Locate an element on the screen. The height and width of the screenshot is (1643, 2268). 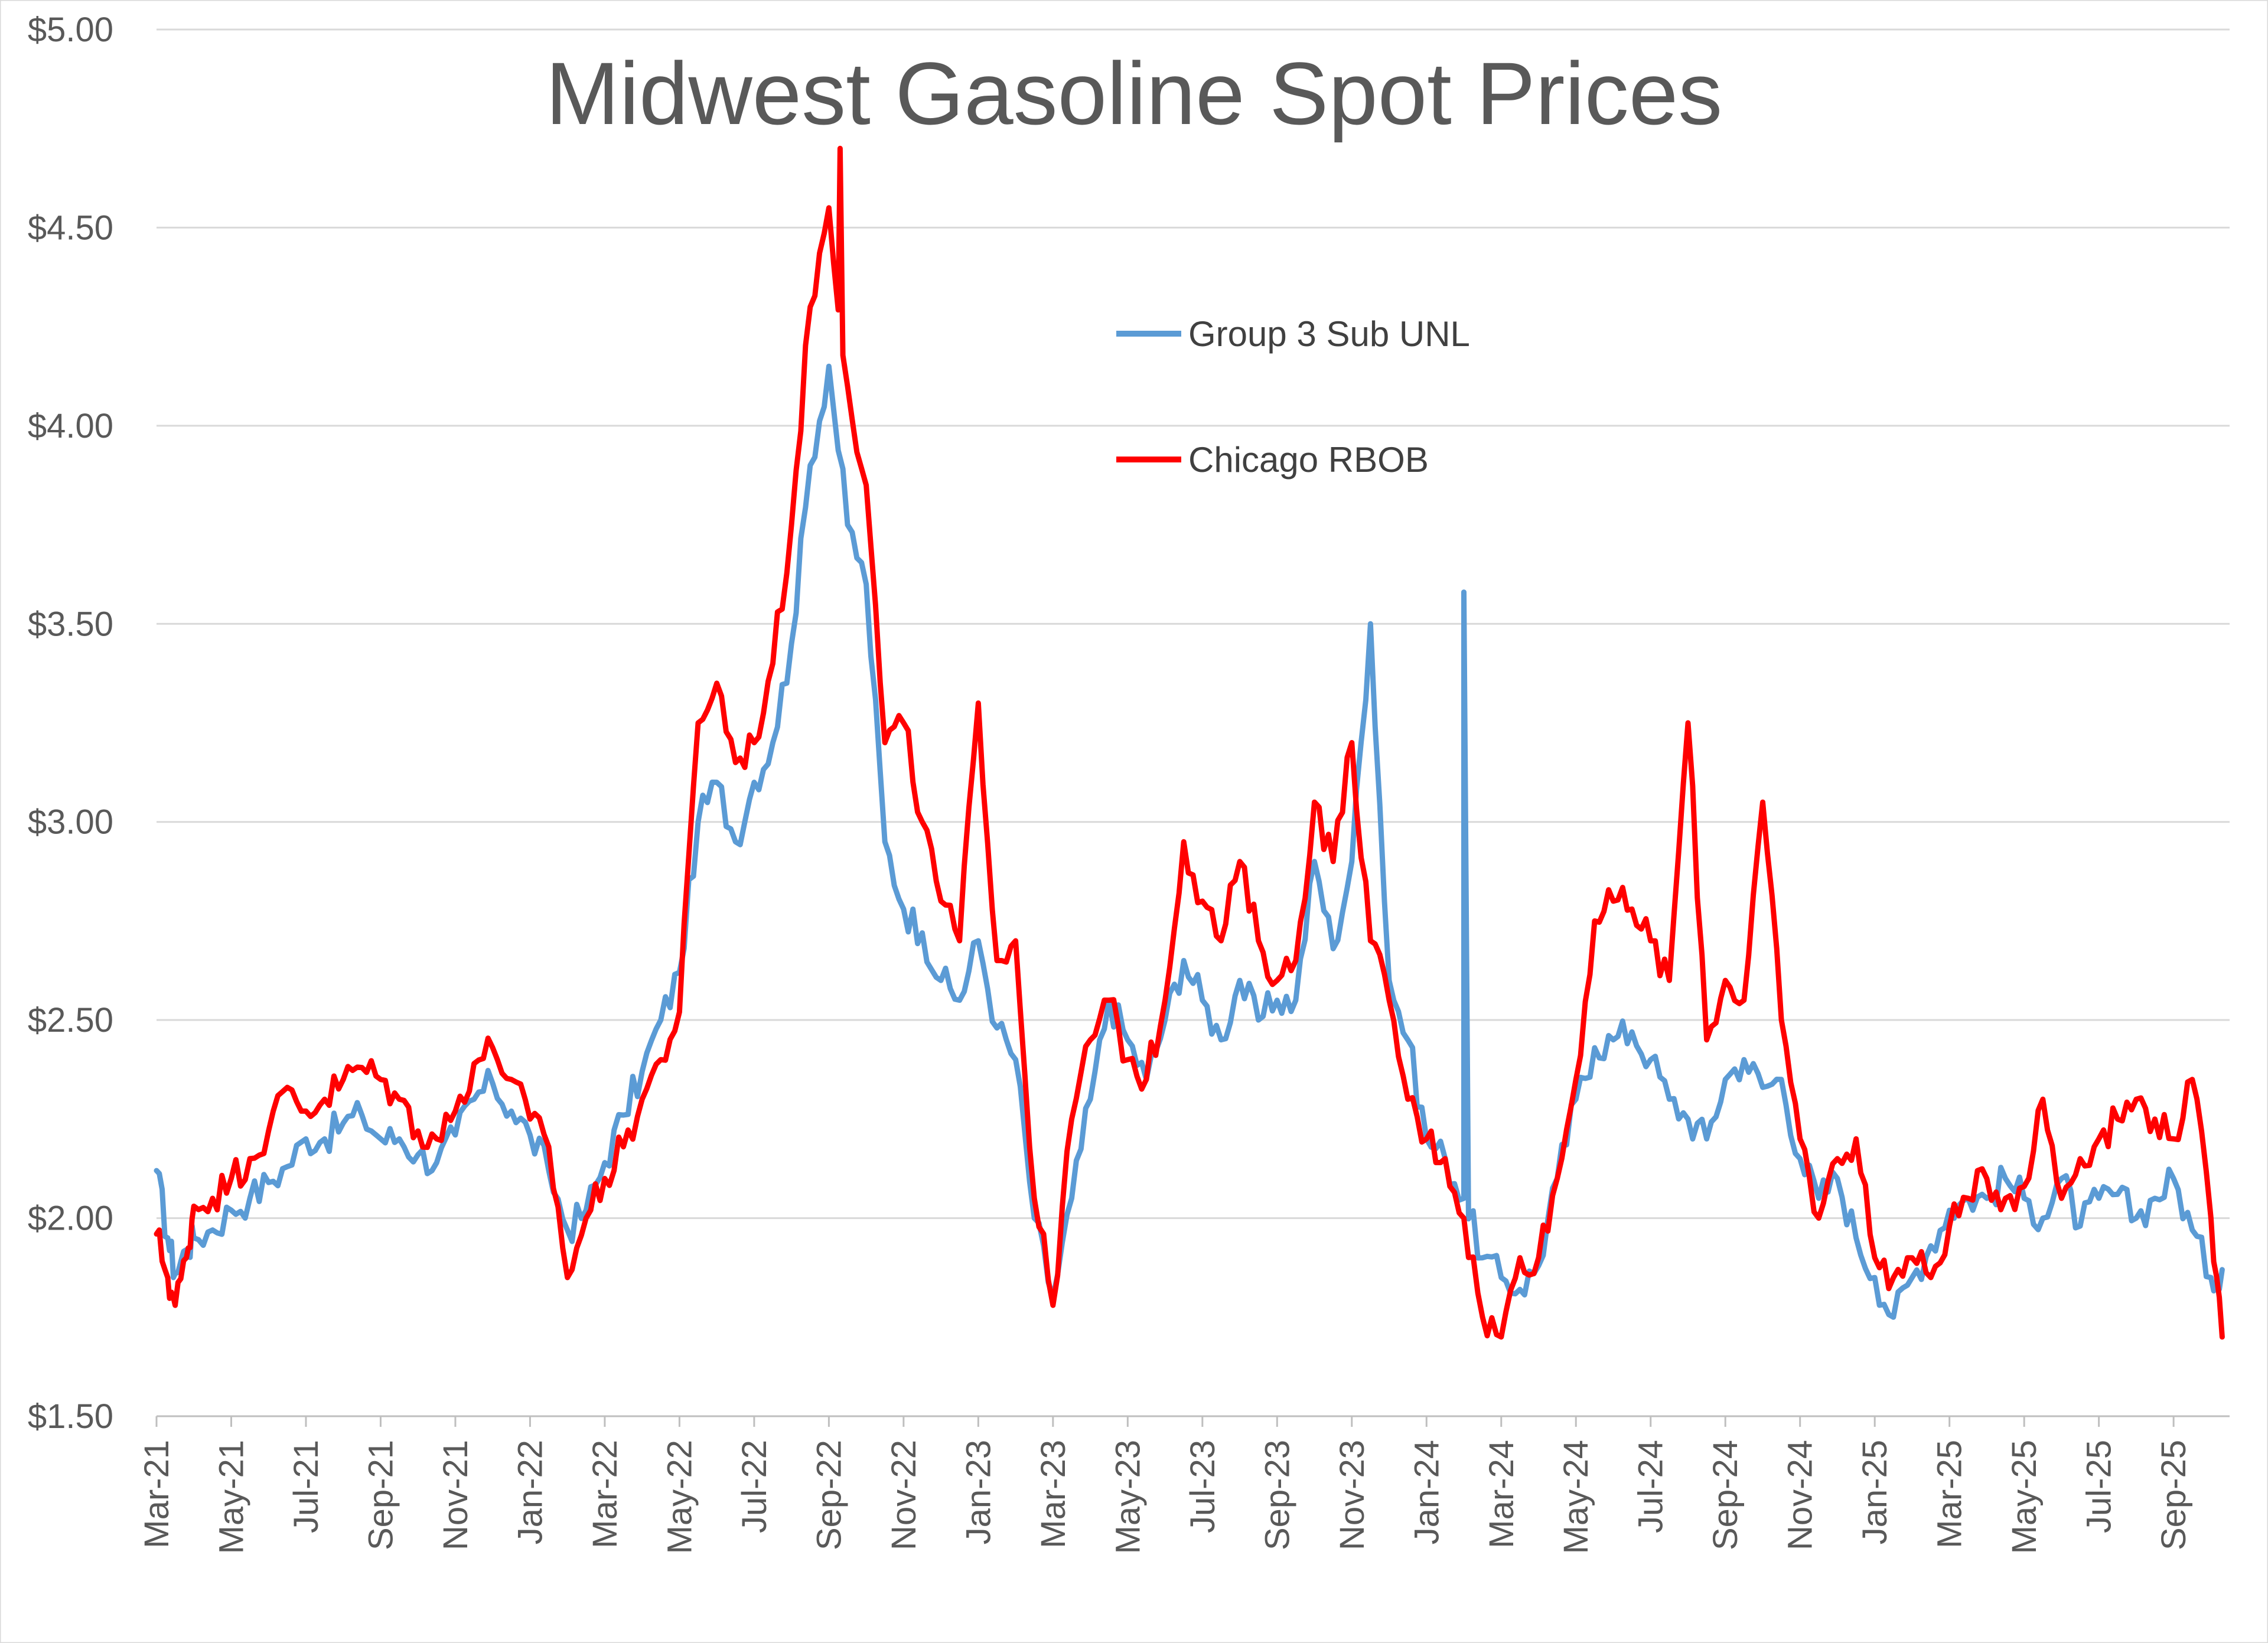
x-tick-label: May-22 is located at coordinates (679, 1497).